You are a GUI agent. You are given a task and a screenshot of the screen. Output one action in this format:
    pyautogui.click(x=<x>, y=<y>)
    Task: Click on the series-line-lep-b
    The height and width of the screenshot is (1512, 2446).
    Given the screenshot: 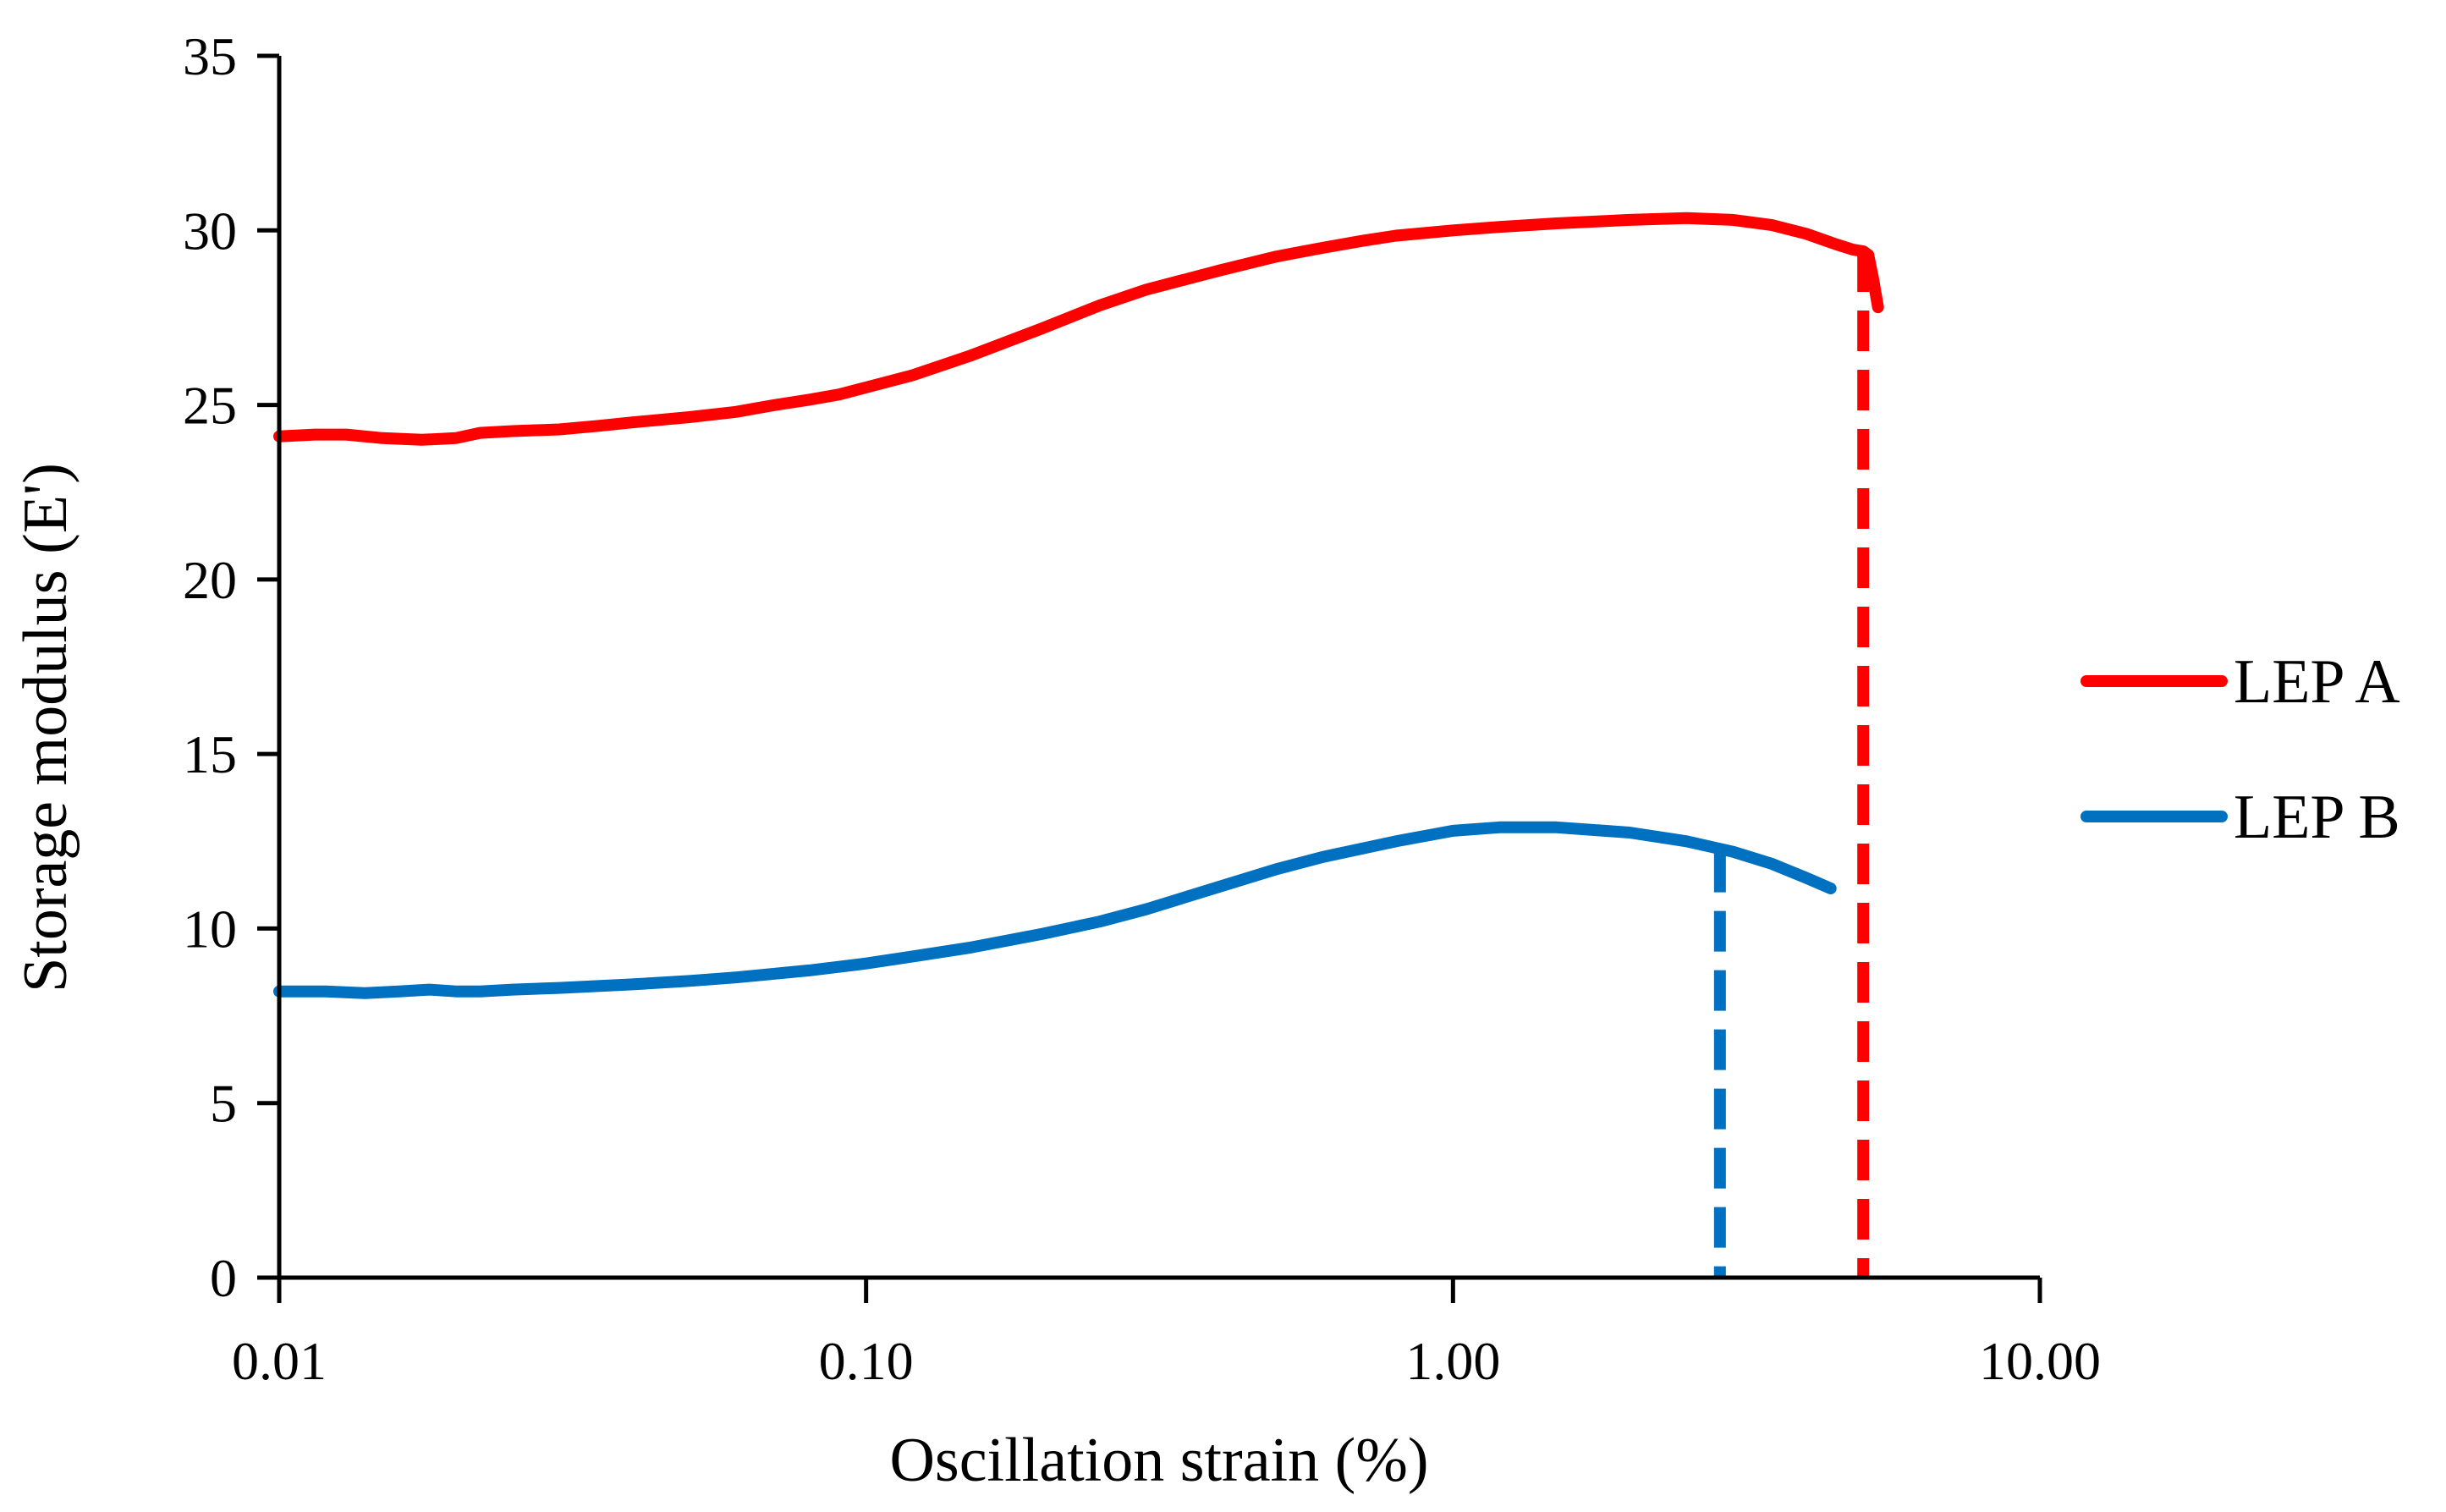 What is the action you would take?
    pyautogui.click(x=1055, y=910)
    